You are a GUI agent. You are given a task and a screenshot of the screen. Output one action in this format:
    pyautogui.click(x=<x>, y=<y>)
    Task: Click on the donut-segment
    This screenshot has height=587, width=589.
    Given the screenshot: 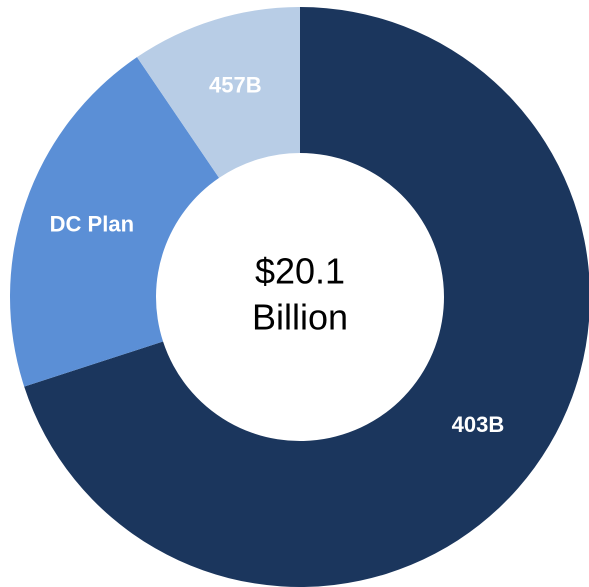 What is the action you would take?
    pyautogui.click(x=218, y=92)
    